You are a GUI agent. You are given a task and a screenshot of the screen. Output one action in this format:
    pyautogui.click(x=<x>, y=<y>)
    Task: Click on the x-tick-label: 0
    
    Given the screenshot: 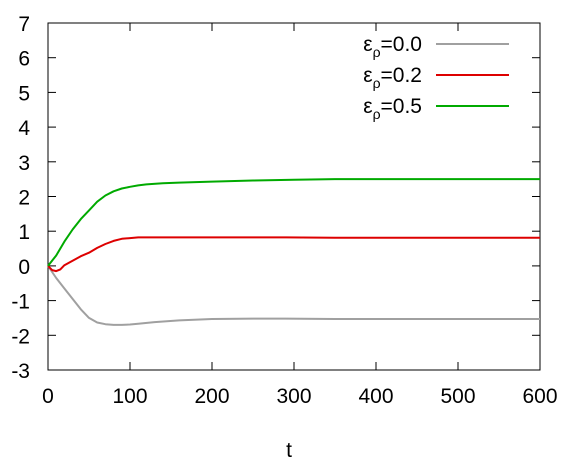 What is the action you would take?
    pyautogui.click(x=48, y=396)
    